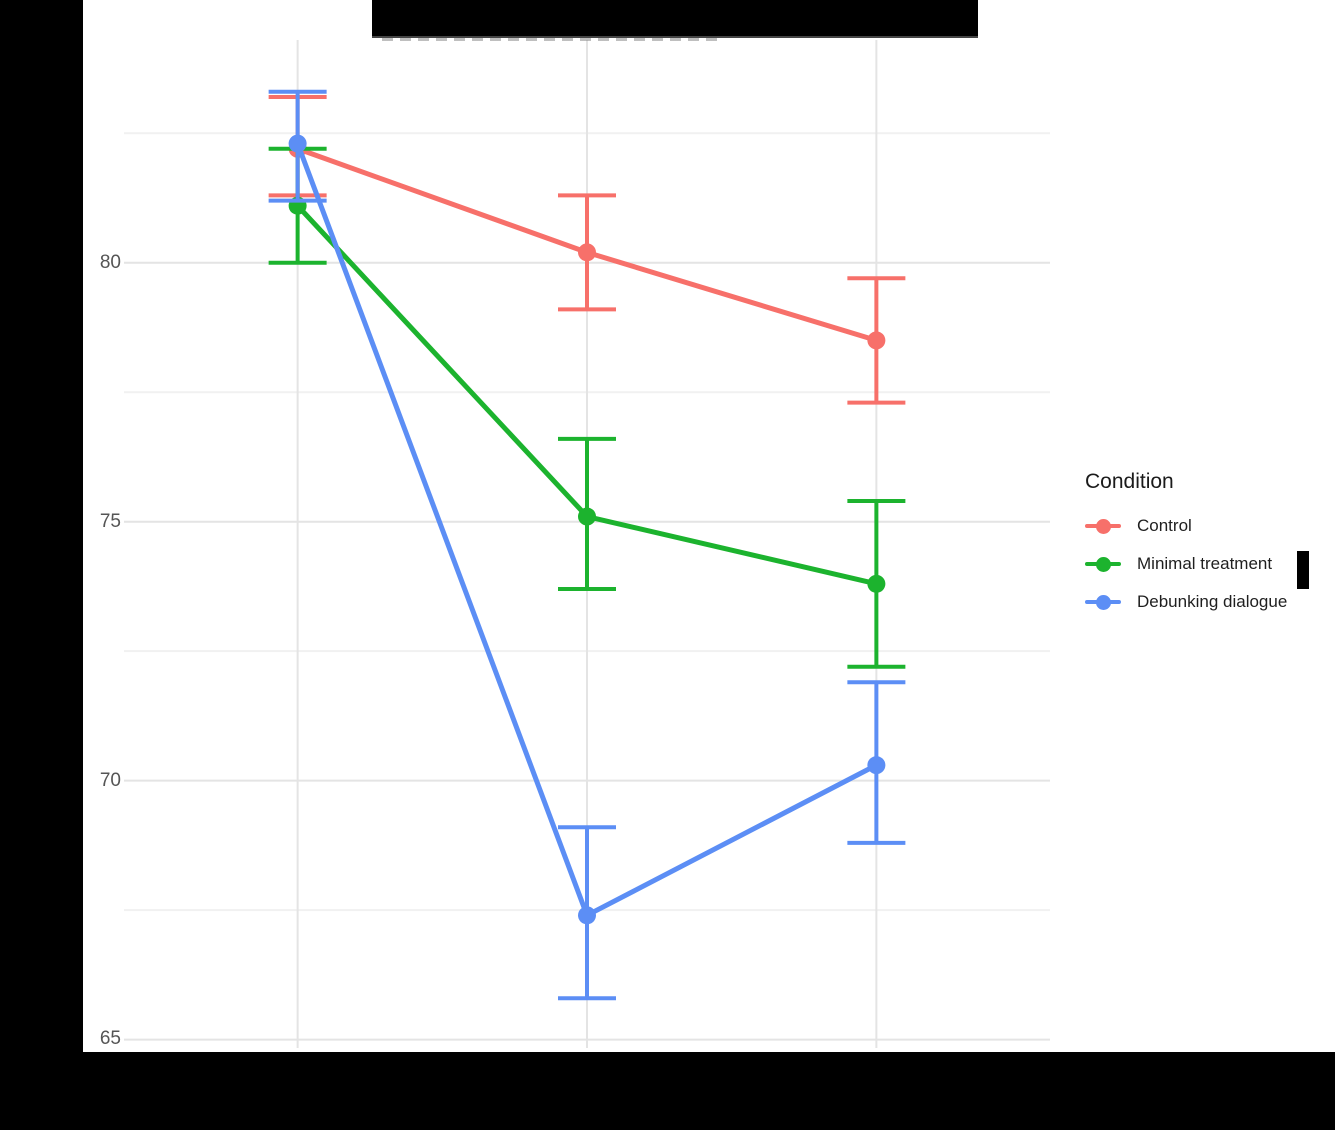  What do you see at coordinates (667, 1091) in the screenshot?
I see `redacted-x-axis-labels` at bounding box center [667, 1091].